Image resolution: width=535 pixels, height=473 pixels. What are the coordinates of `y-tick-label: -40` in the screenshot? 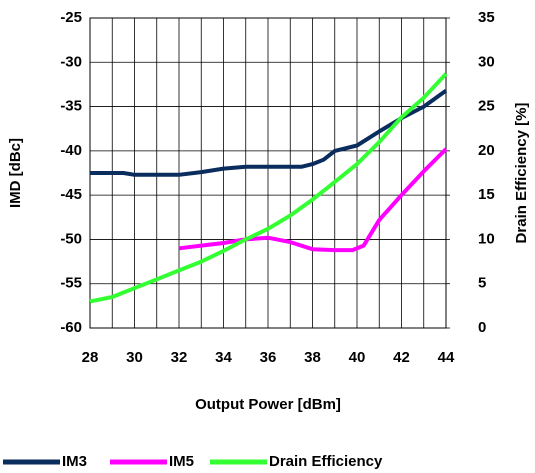 It's located at (71, 150).